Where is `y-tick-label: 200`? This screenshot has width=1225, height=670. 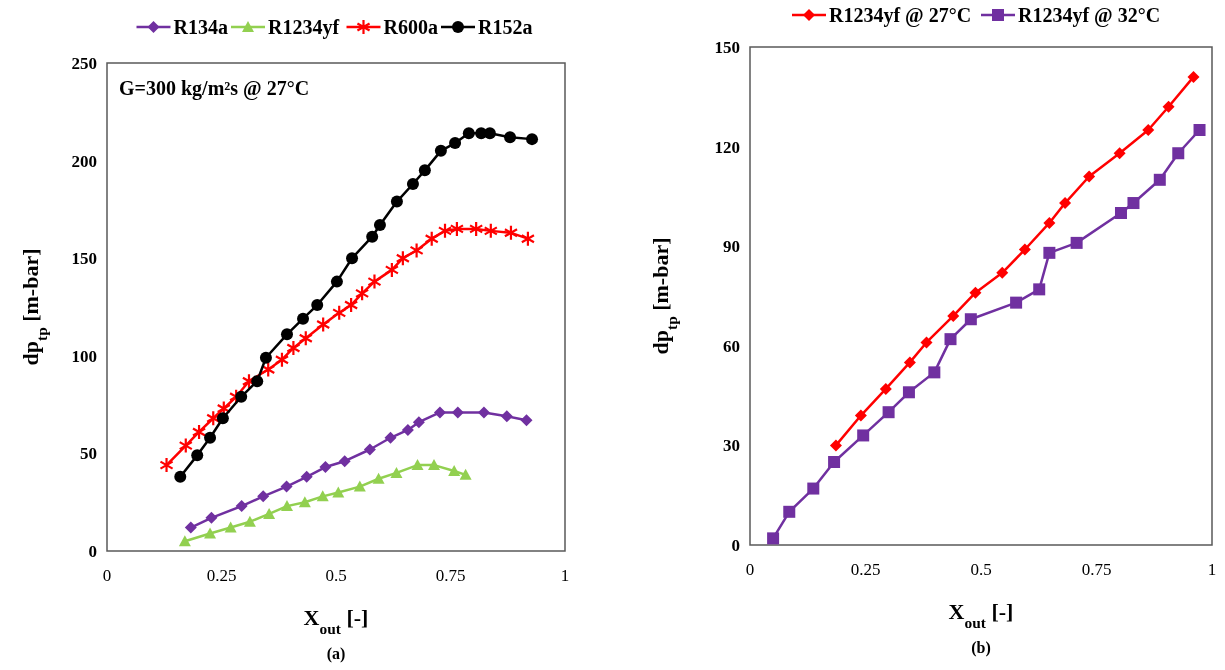
y-tick-label: 200 is located at coordinates (84, 161).